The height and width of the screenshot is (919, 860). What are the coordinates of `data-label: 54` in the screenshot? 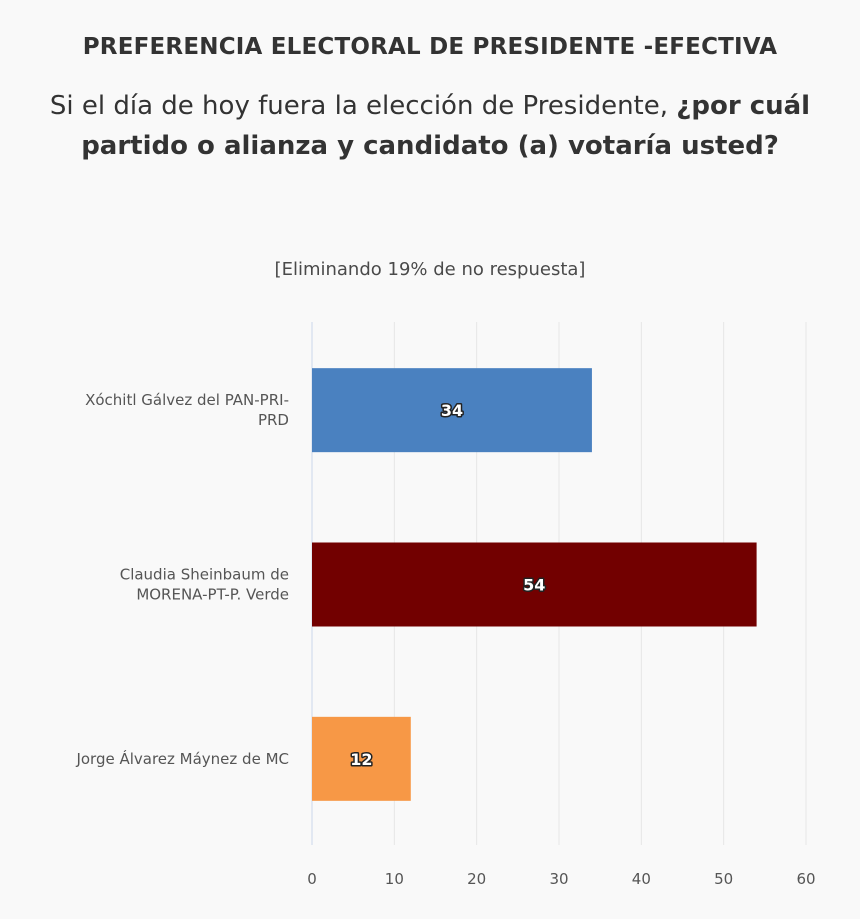 It's located at (534, 585).